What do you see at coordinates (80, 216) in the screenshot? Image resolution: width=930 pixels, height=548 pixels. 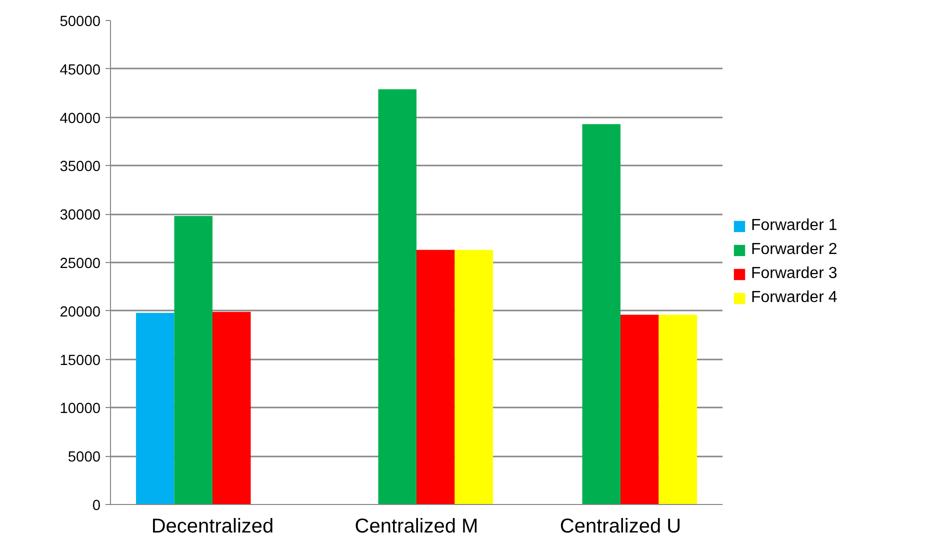 I see `y-tick-label: 30000` at bounding box center [80, 216].